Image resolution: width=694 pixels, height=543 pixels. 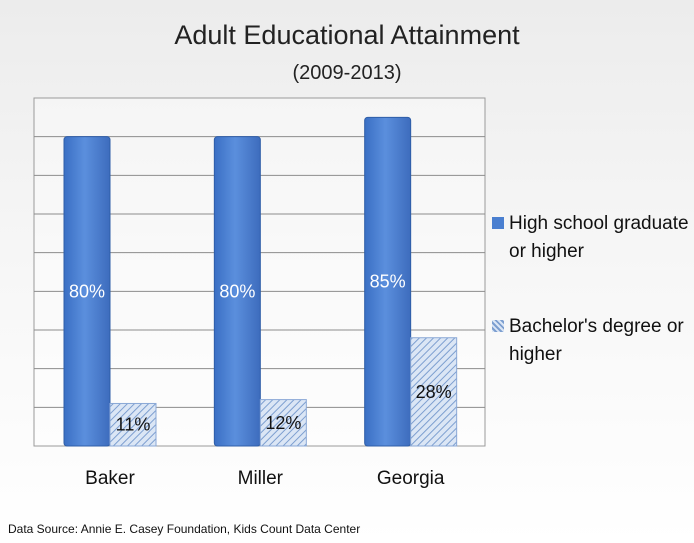 I want to click on legend-label: Bachelor's degree or higher, so click(x=596, y=340).